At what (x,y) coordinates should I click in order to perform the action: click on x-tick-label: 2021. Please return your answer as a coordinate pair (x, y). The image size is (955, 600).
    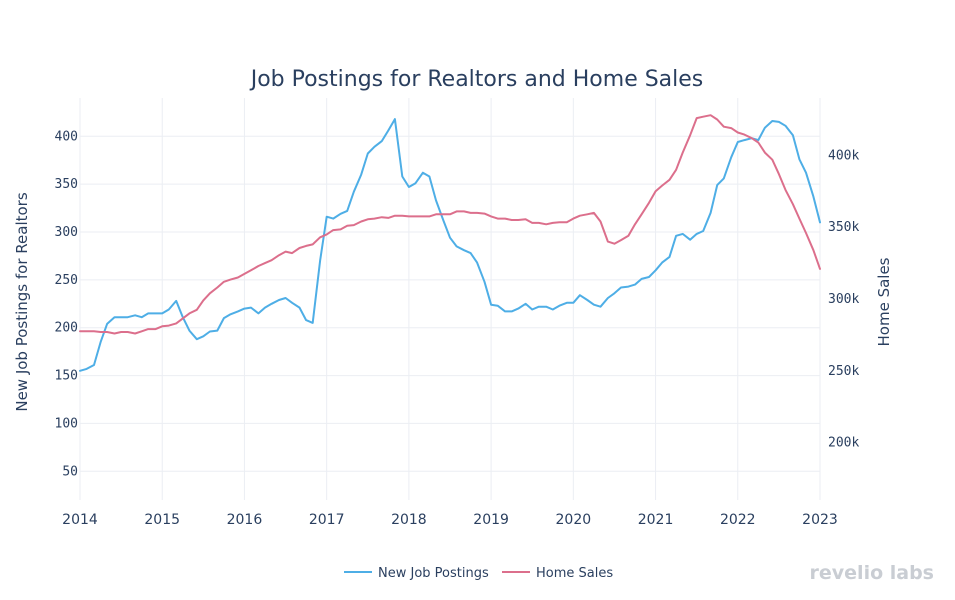
    Looking at the image, I should click on (656, 520).